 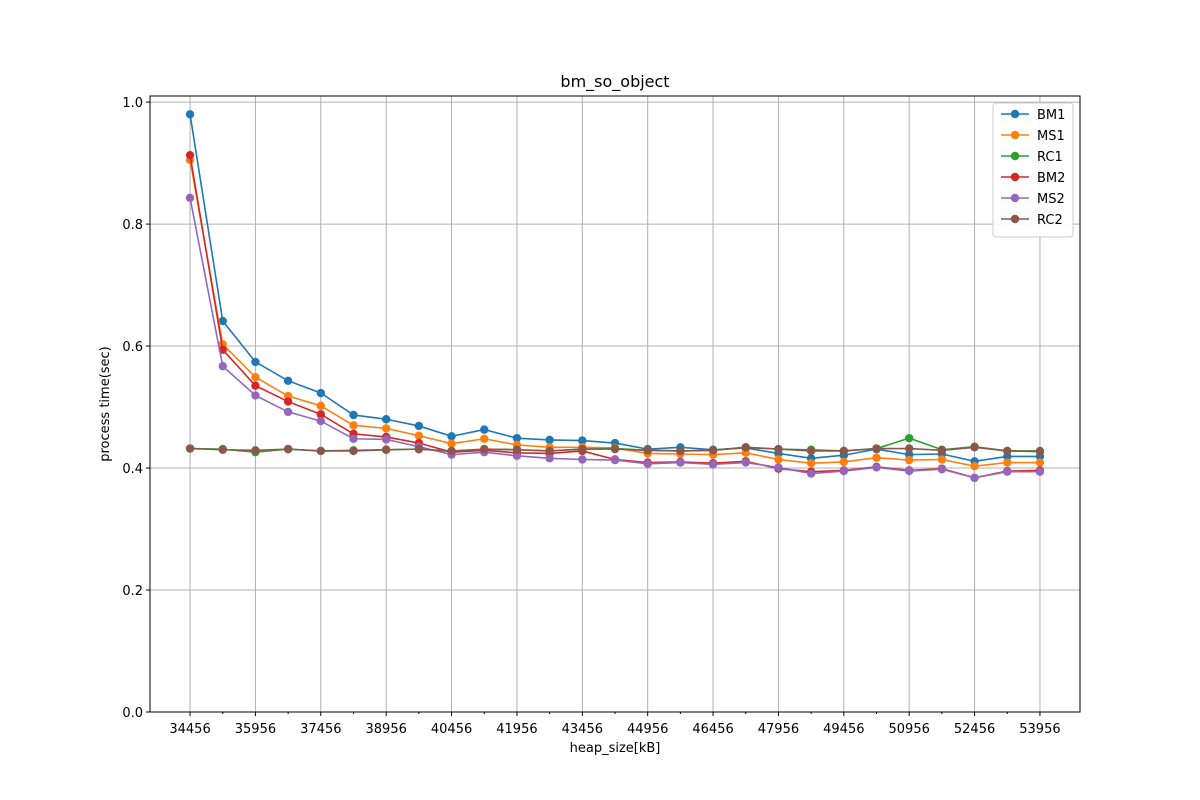 I want to click on x-tick-label: 43456, so click(x=582, y=729).